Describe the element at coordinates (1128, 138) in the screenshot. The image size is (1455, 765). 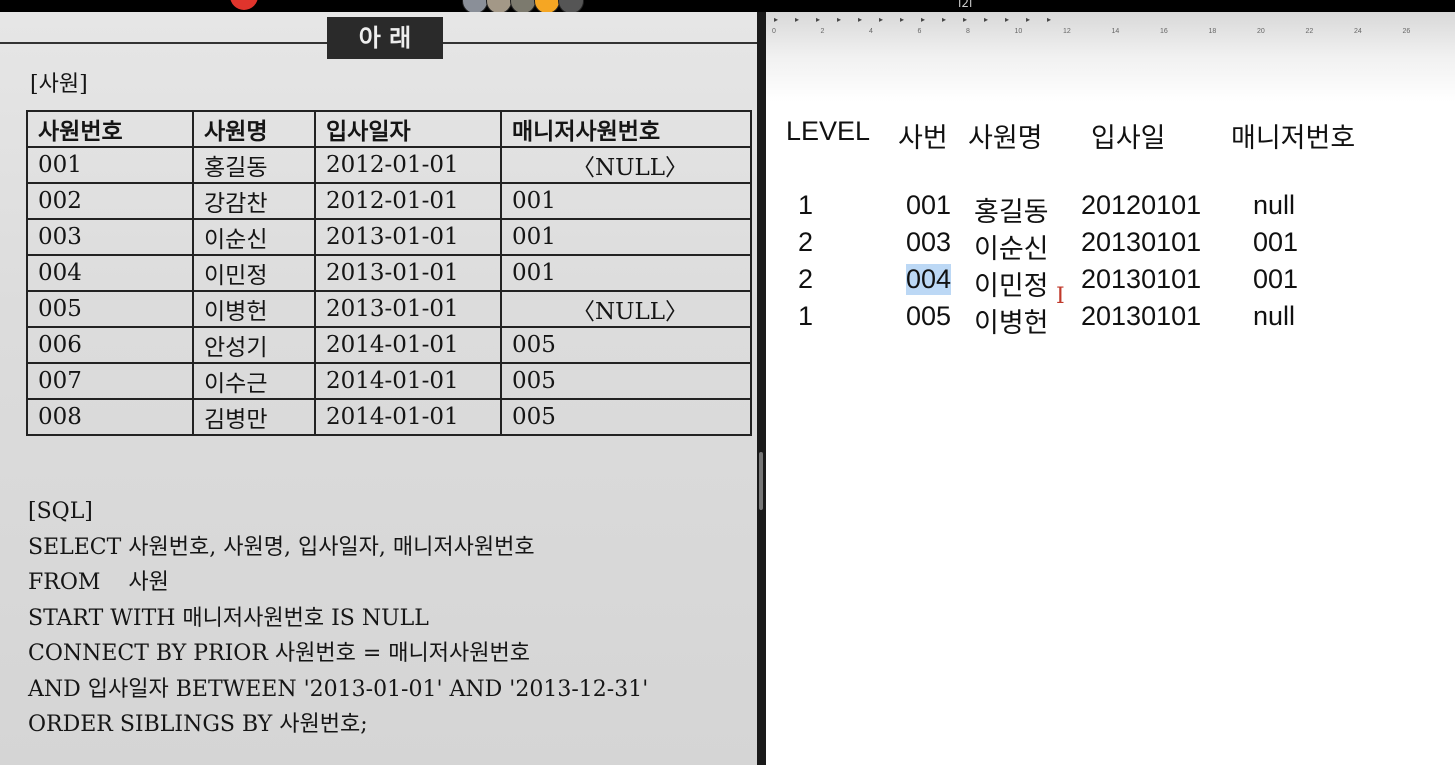
I see `header-hire-date: 입사일` at that location.